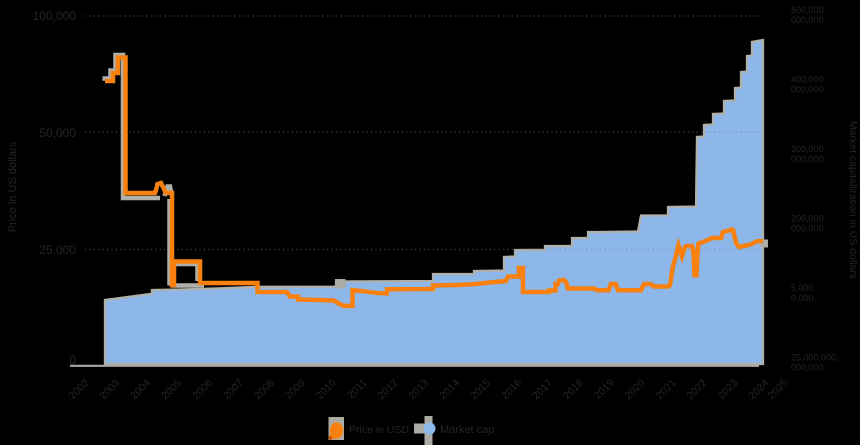 The image size is (860, 445). What do you see at coordinates (379, 430) in the screenshot?
I see `svg-text: Price in USD` at bounding box center [379, 430].